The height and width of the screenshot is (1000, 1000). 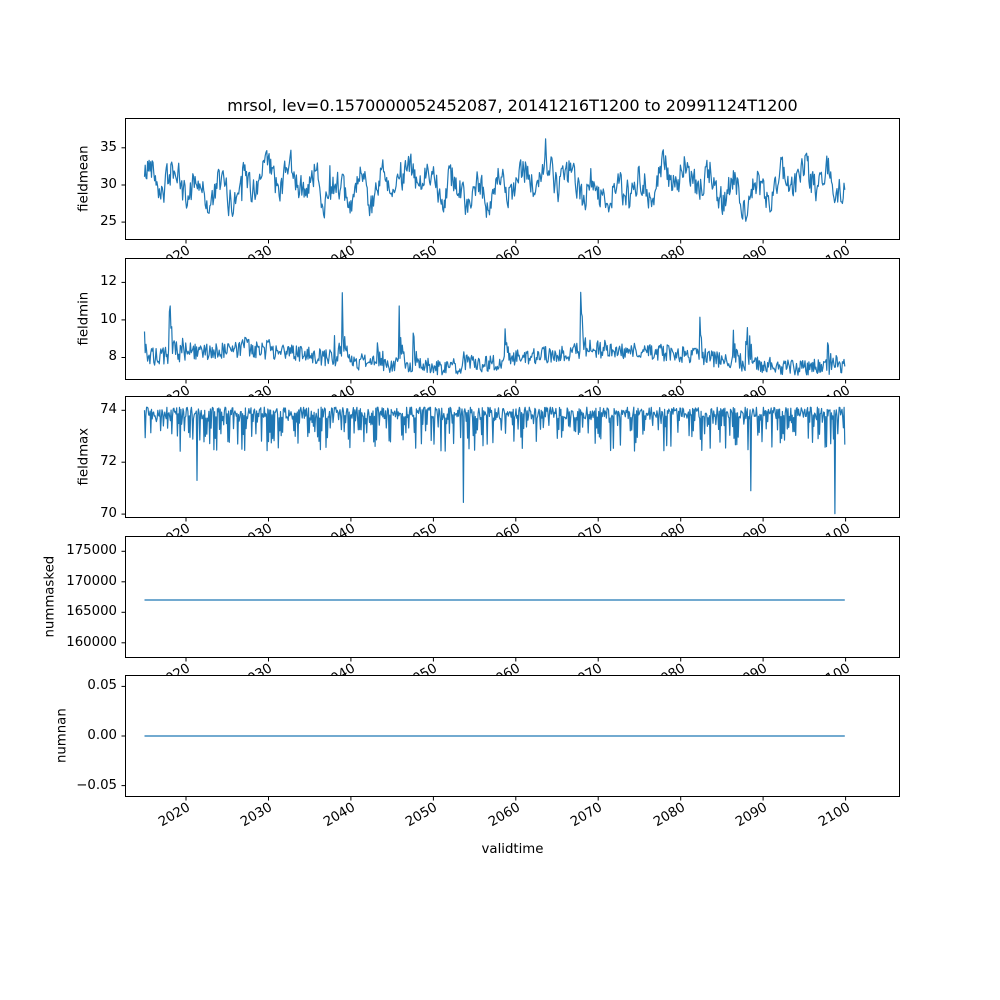 I want to click on x-tick-label: 2050, so click(x=422, y=815).